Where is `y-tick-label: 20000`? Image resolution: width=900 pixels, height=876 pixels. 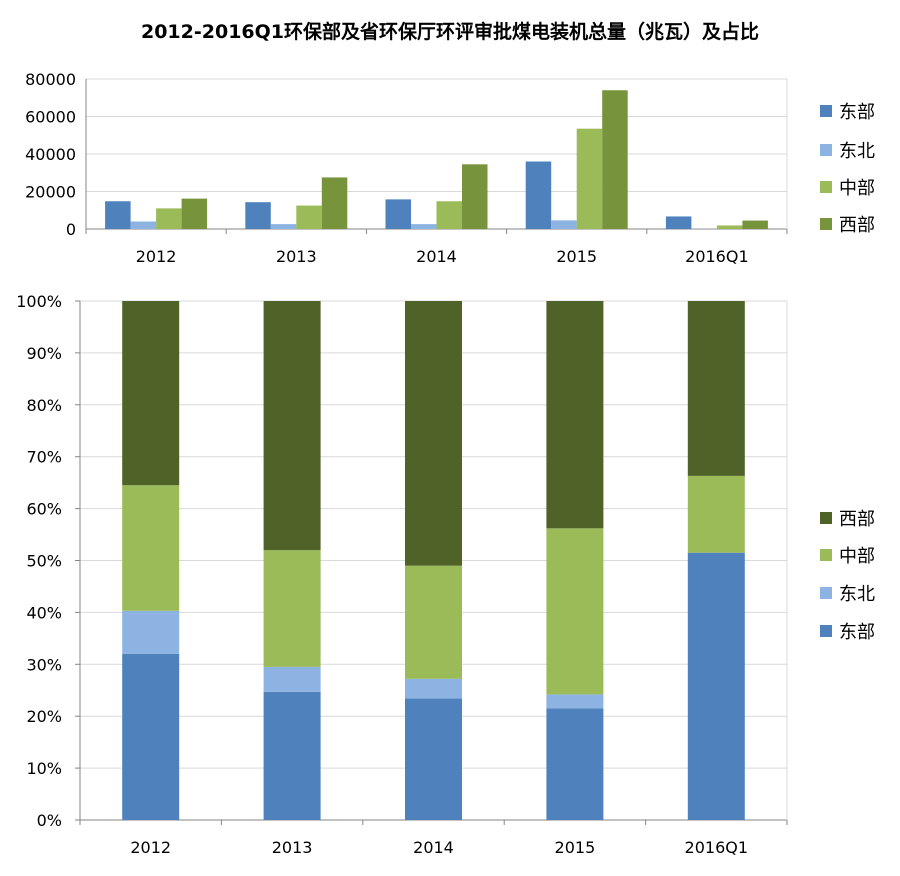
y-tick-label: 20000 is located at coordinates (50, 192).